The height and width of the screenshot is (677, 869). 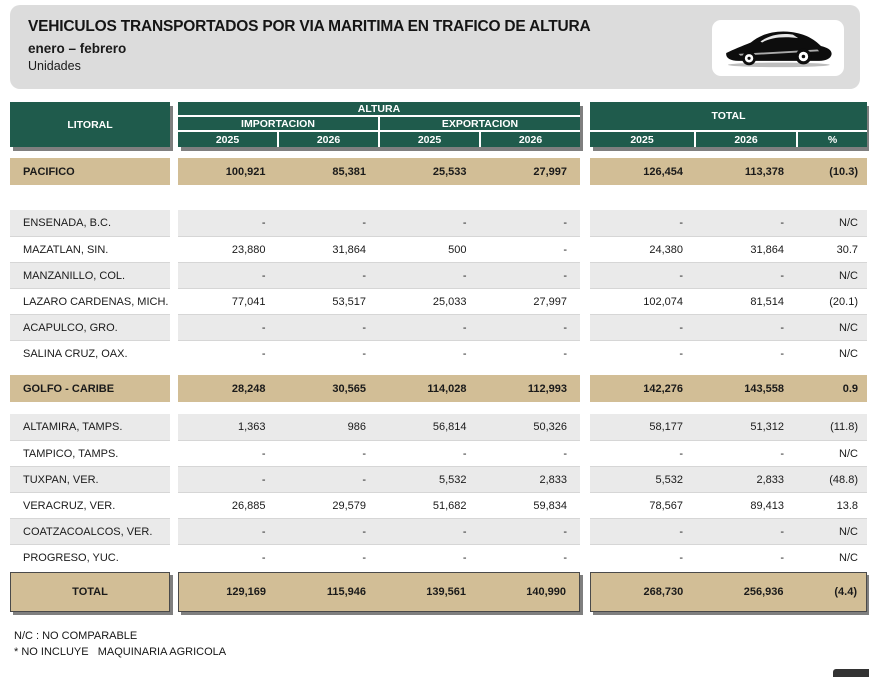 I want to click on altura-label: ALTURA, so click(x=379, y=108).